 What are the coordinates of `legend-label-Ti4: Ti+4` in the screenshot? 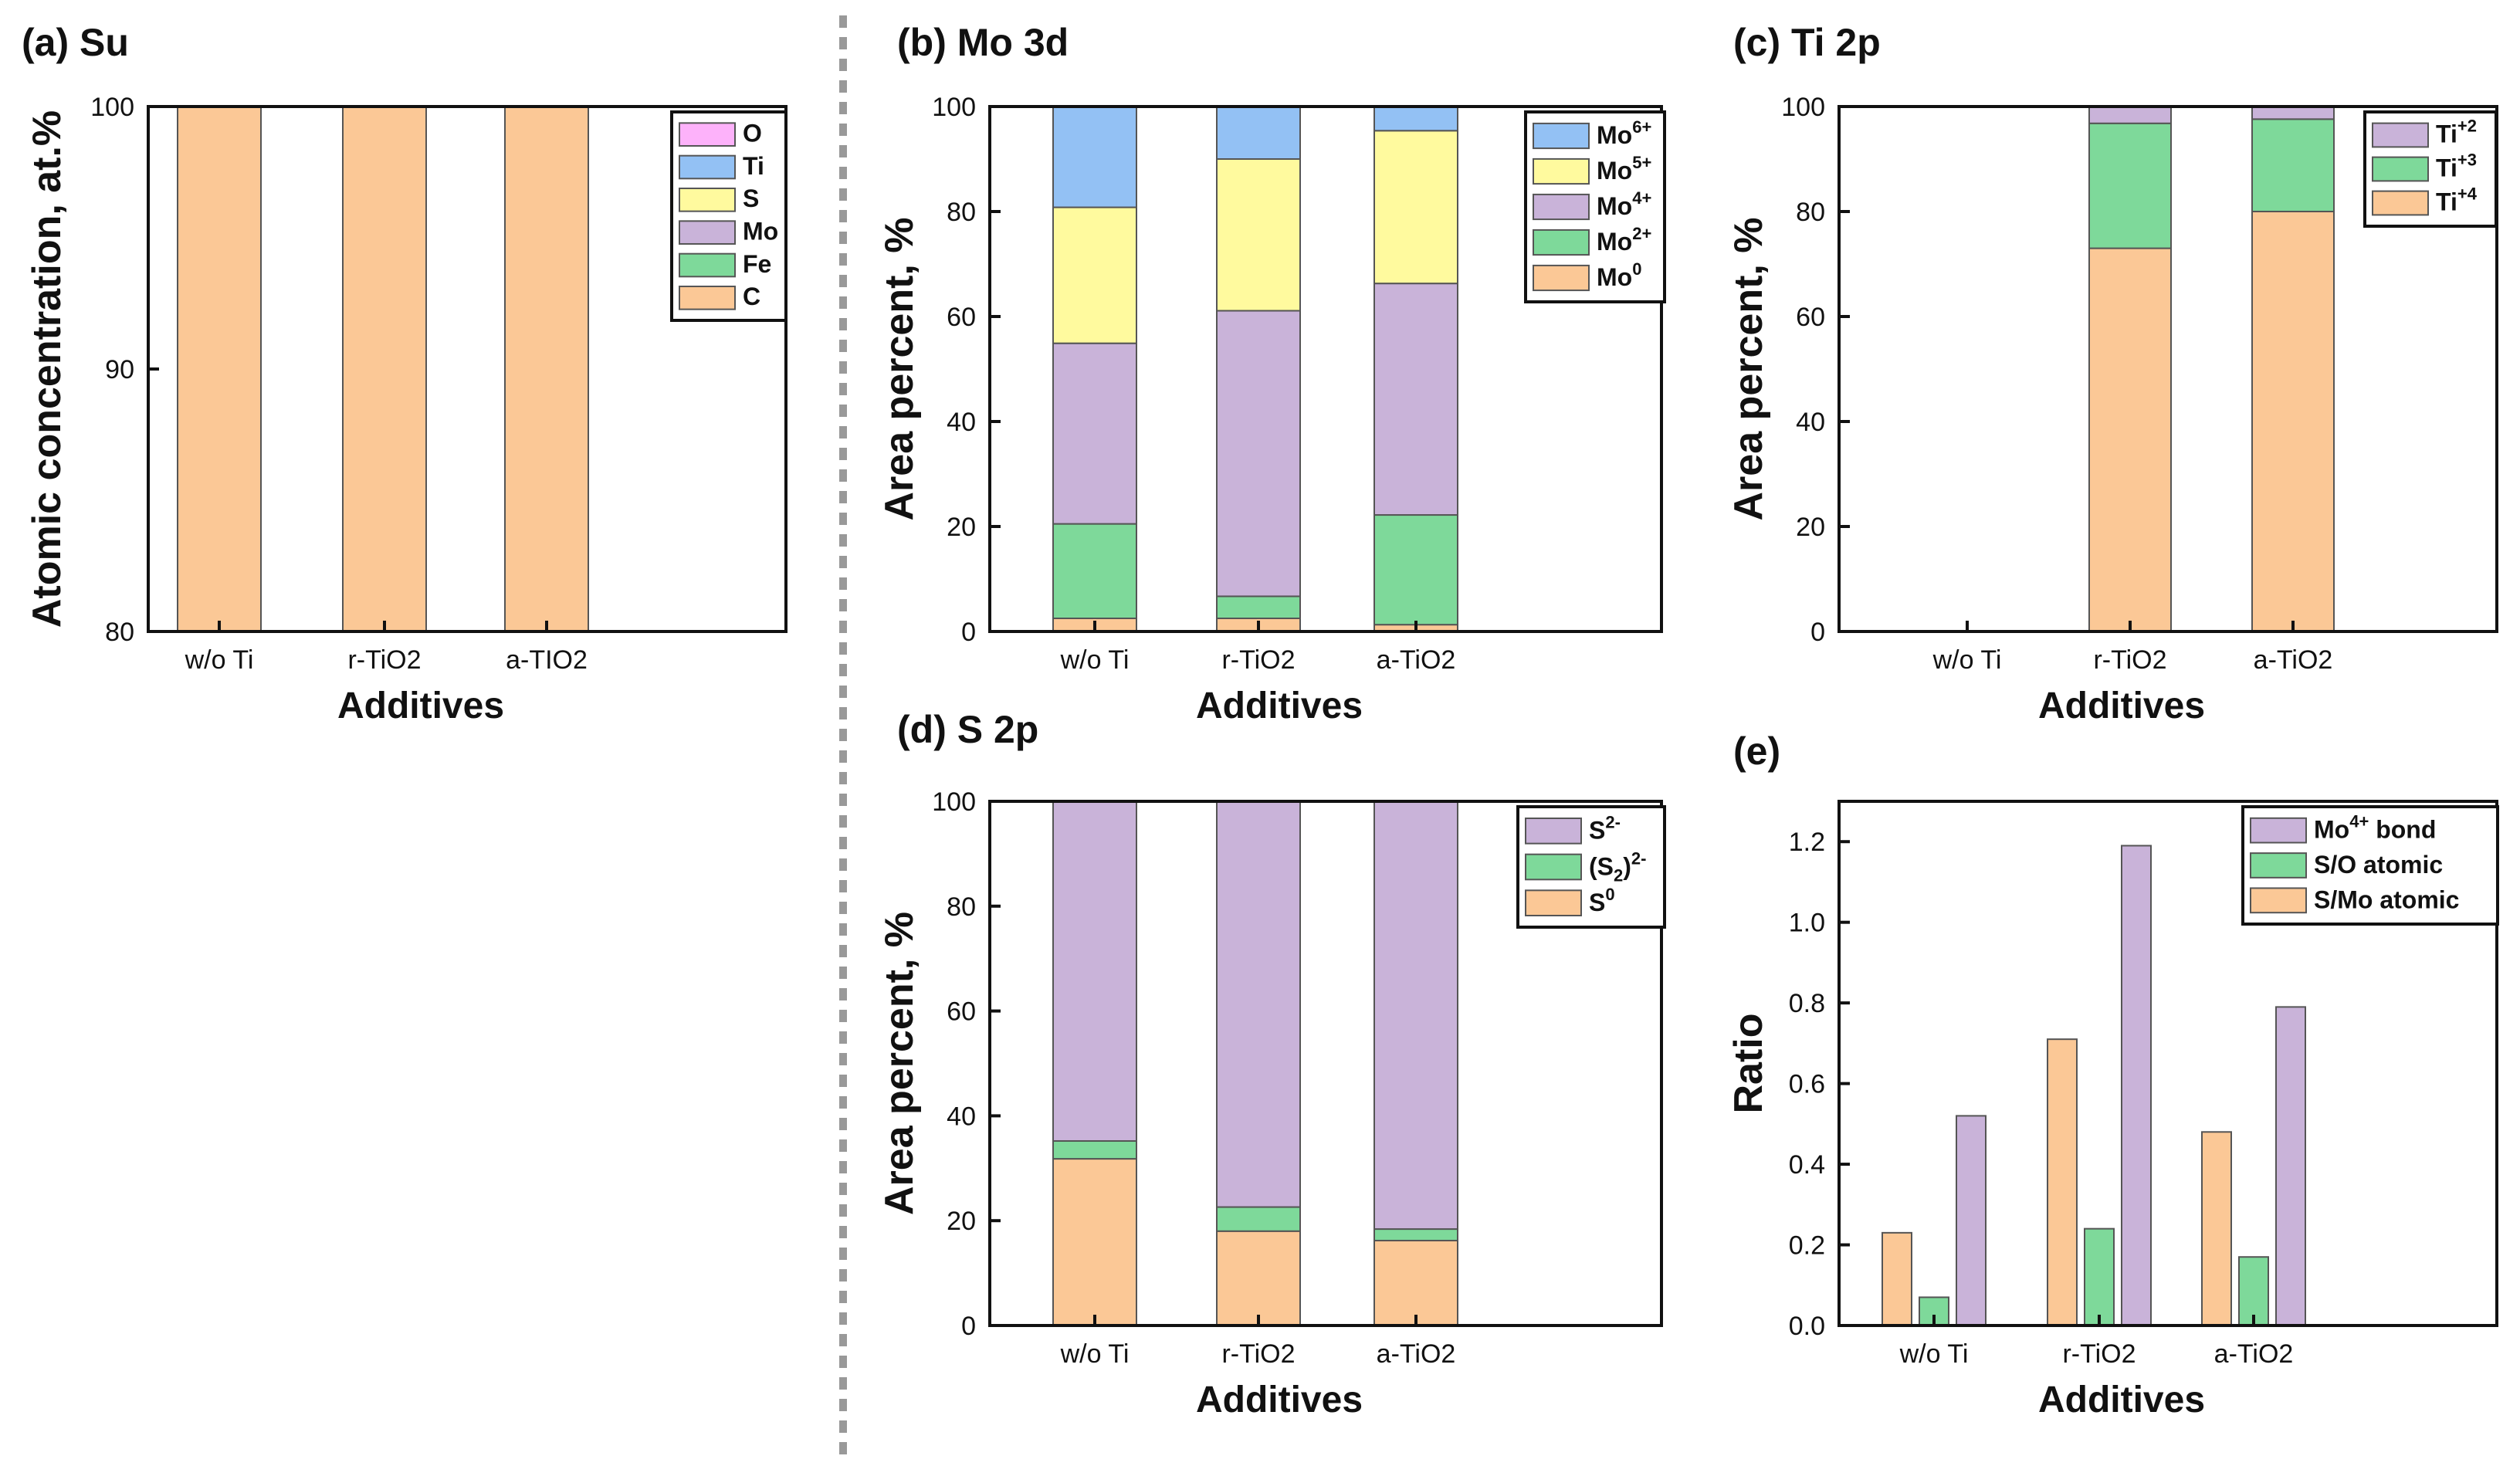 It's located at (2457, 201).